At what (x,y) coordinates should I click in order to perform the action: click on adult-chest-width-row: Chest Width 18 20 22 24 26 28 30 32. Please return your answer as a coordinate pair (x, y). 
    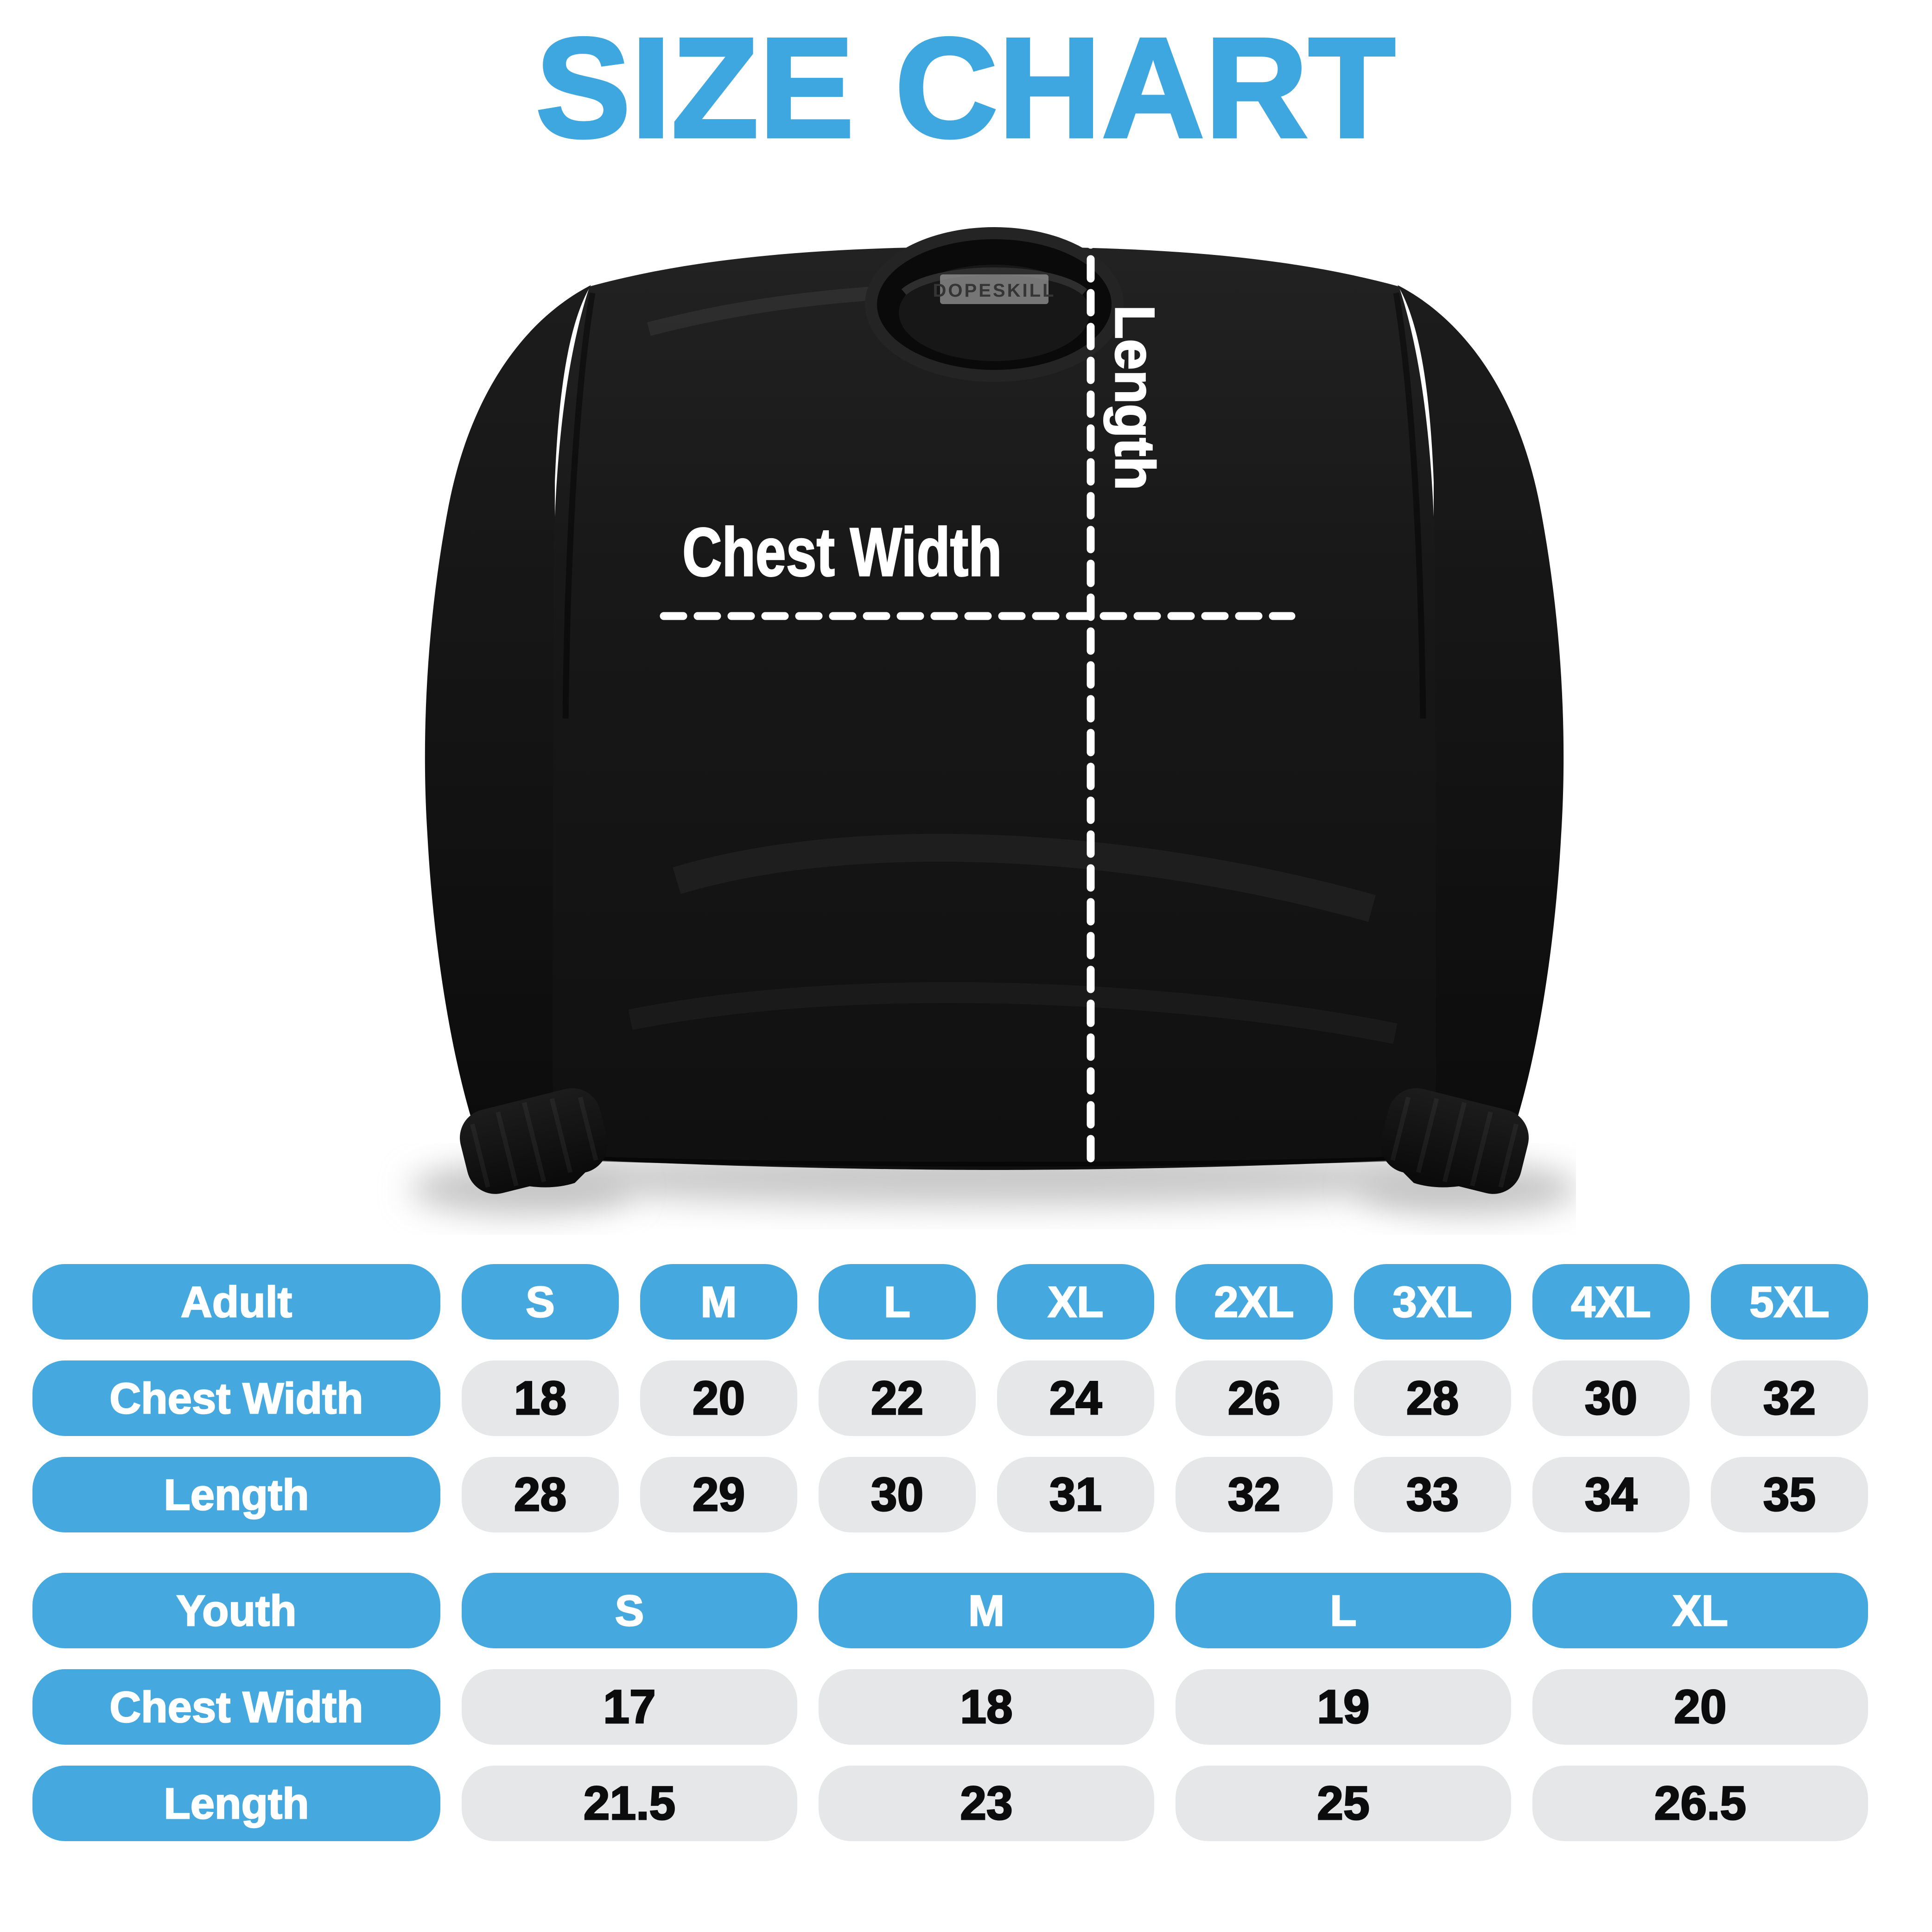
    Looking at the image, I should click on (950, 1398).